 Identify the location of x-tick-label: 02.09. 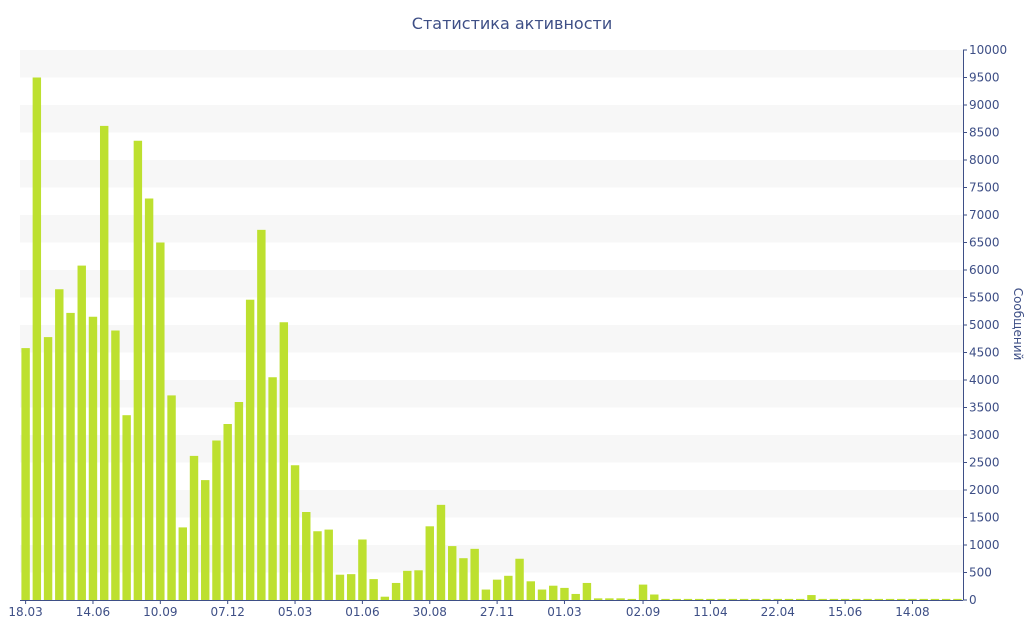
(643, 612).